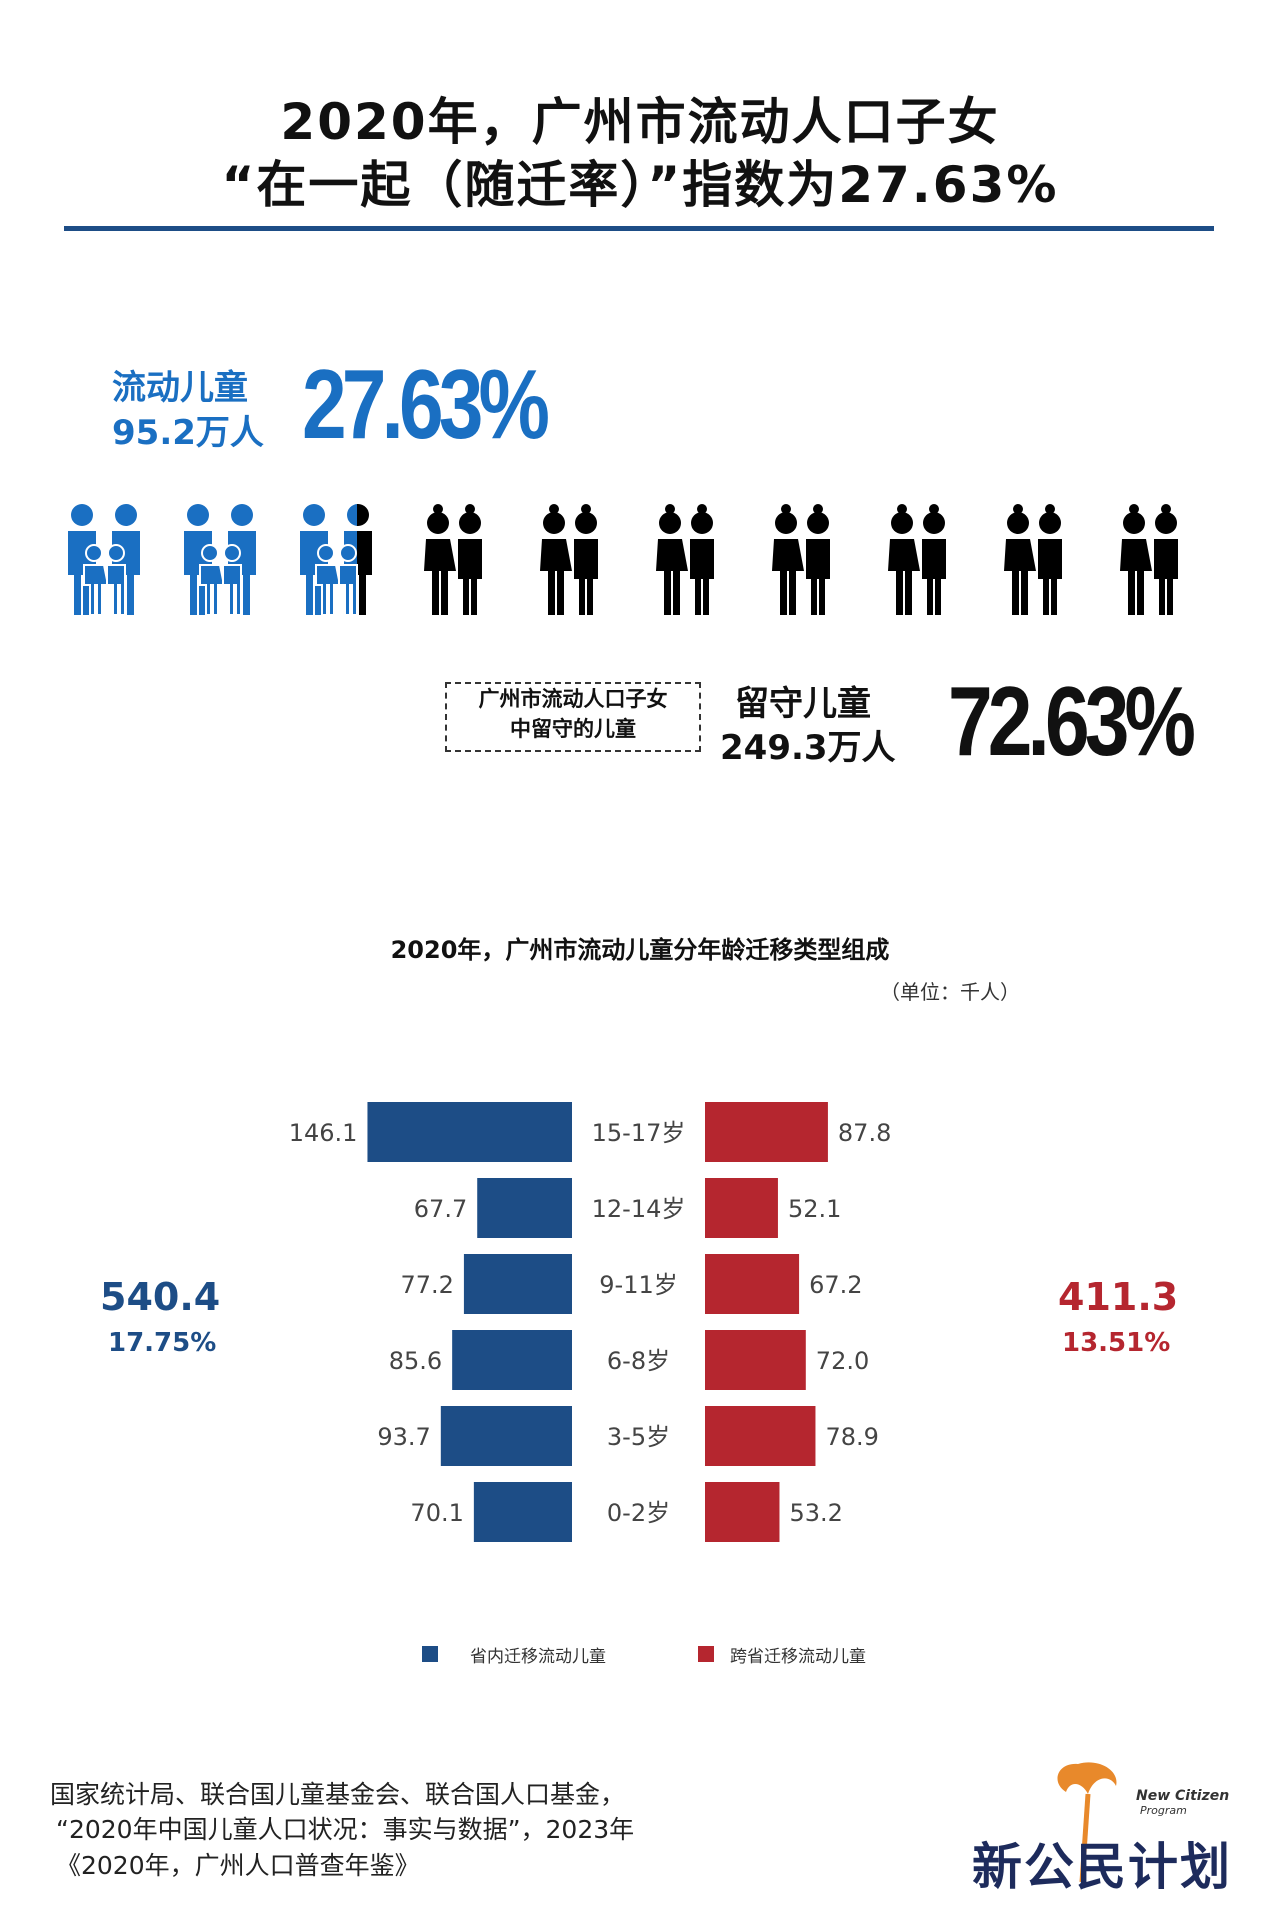  What do you see at coordinates (1087, 1778) in the screenshot?
I see `logo-flower-icon` at bounding box center [1087, 1778].